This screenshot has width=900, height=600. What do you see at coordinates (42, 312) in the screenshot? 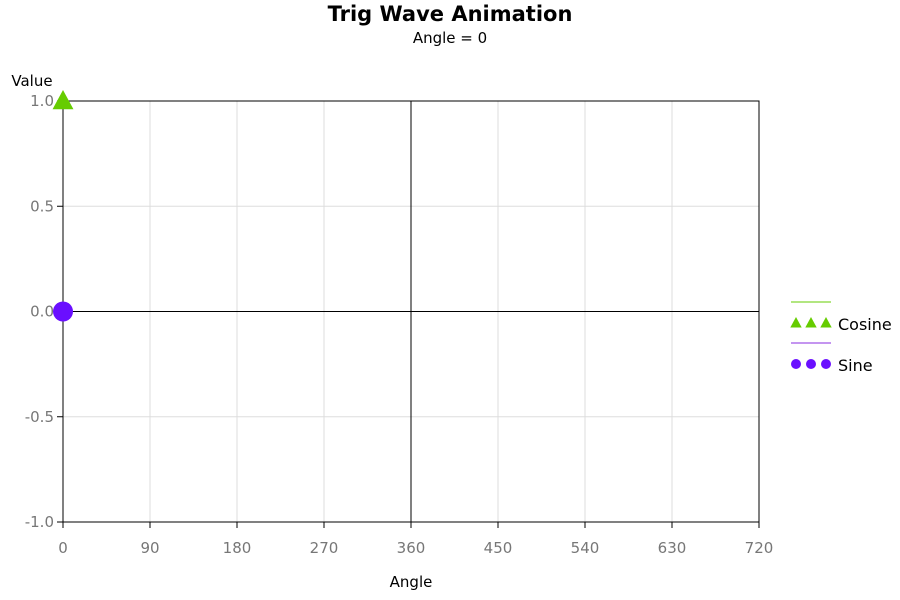
I see `y-tick-label: 0.0` at bounding box center [42, 312].